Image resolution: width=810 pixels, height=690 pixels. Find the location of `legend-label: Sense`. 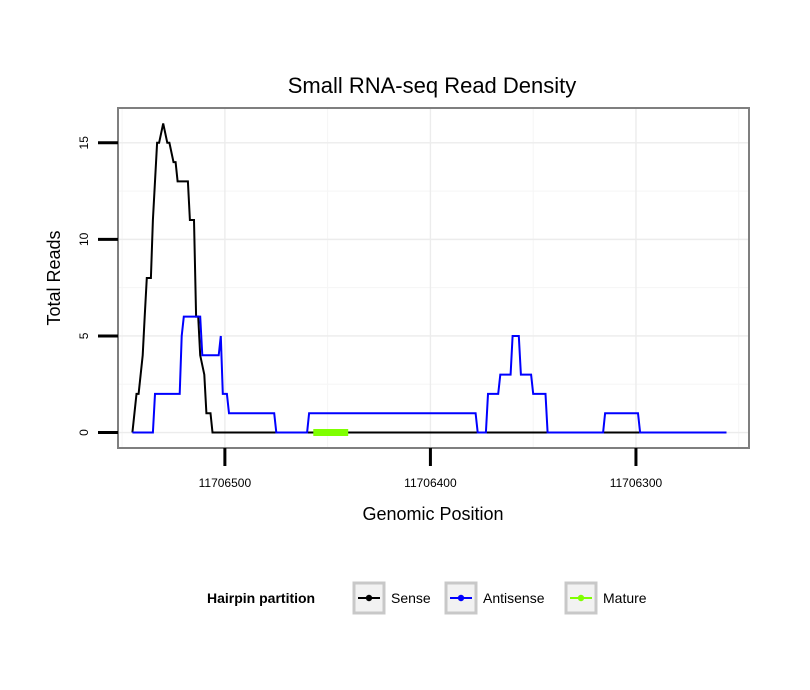

legend-label: Sense is located at coordinates (411, 598).